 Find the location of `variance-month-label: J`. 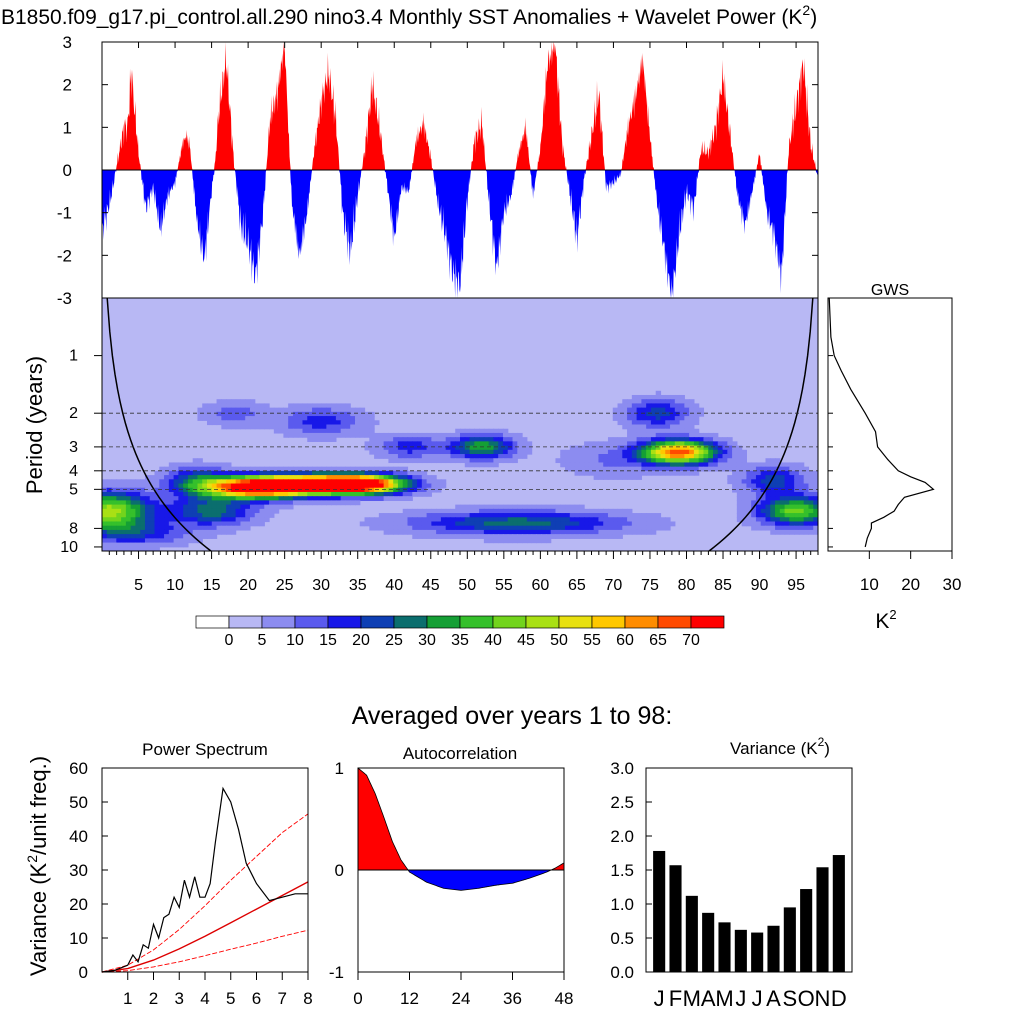

variance-month-label: J is located at coordinates (740, 998).